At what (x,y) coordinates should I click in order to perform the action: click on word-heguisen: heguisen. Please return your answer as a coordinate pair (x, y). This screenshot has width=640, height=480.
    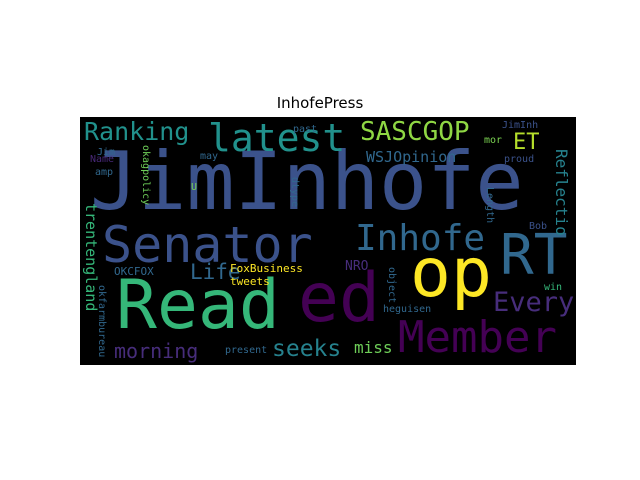
    Looking at the image, I should click on (407, 309).